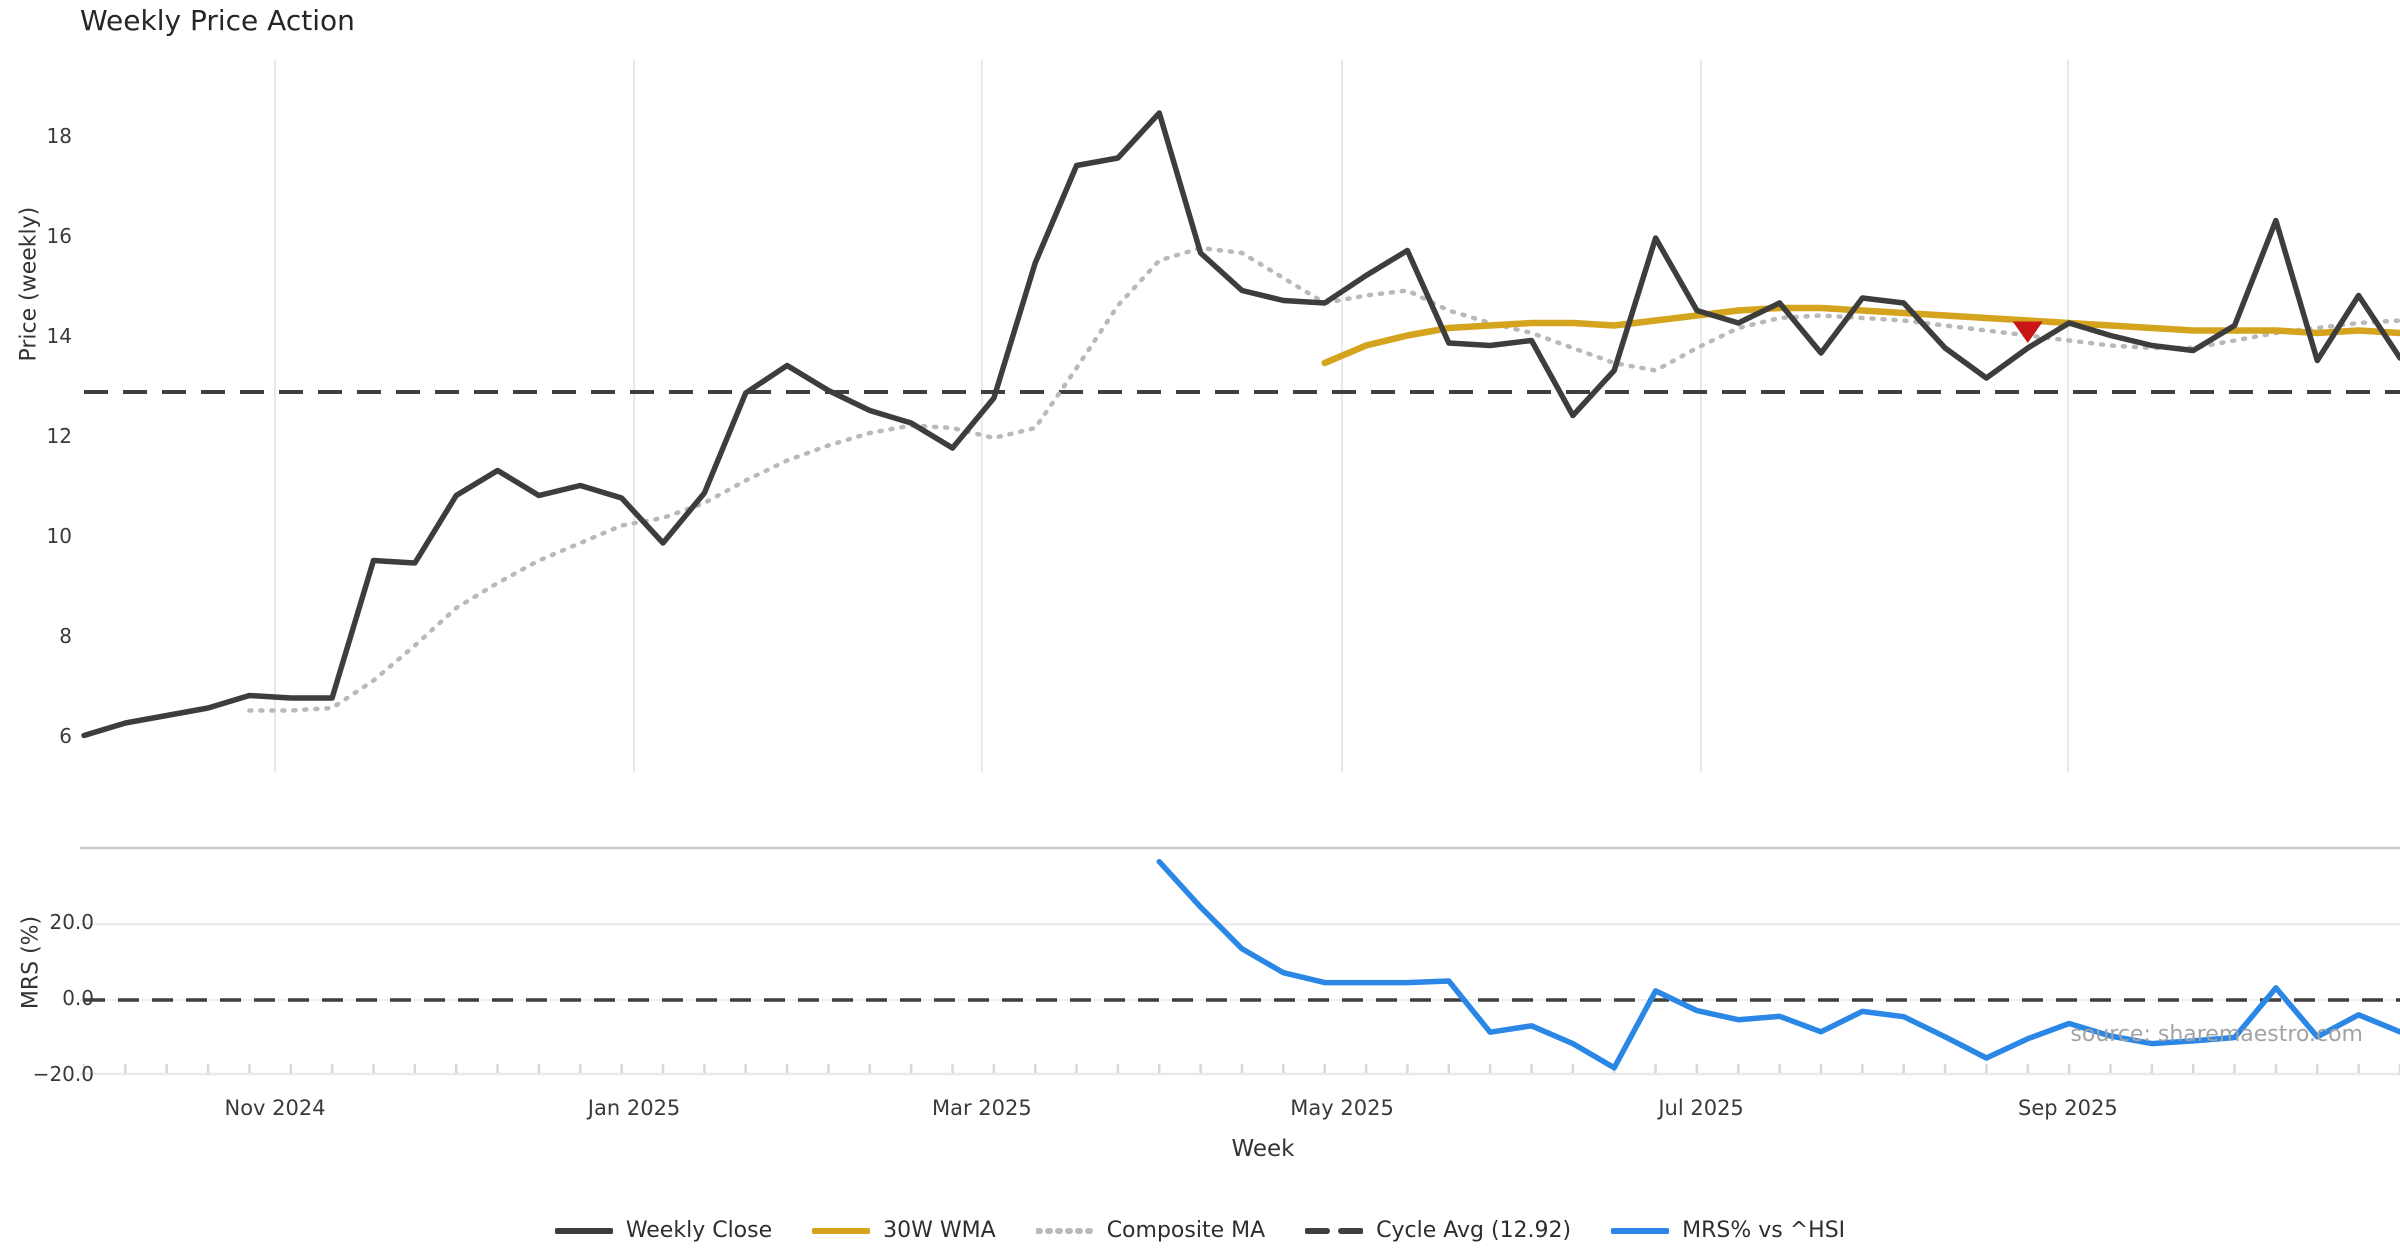 Image resolution: width=2400 pixels, height=1260 pixels. Describe the element at coordinates (71, 922) in the screenshot. I see `mrs-ytick: 20.0` at that location.